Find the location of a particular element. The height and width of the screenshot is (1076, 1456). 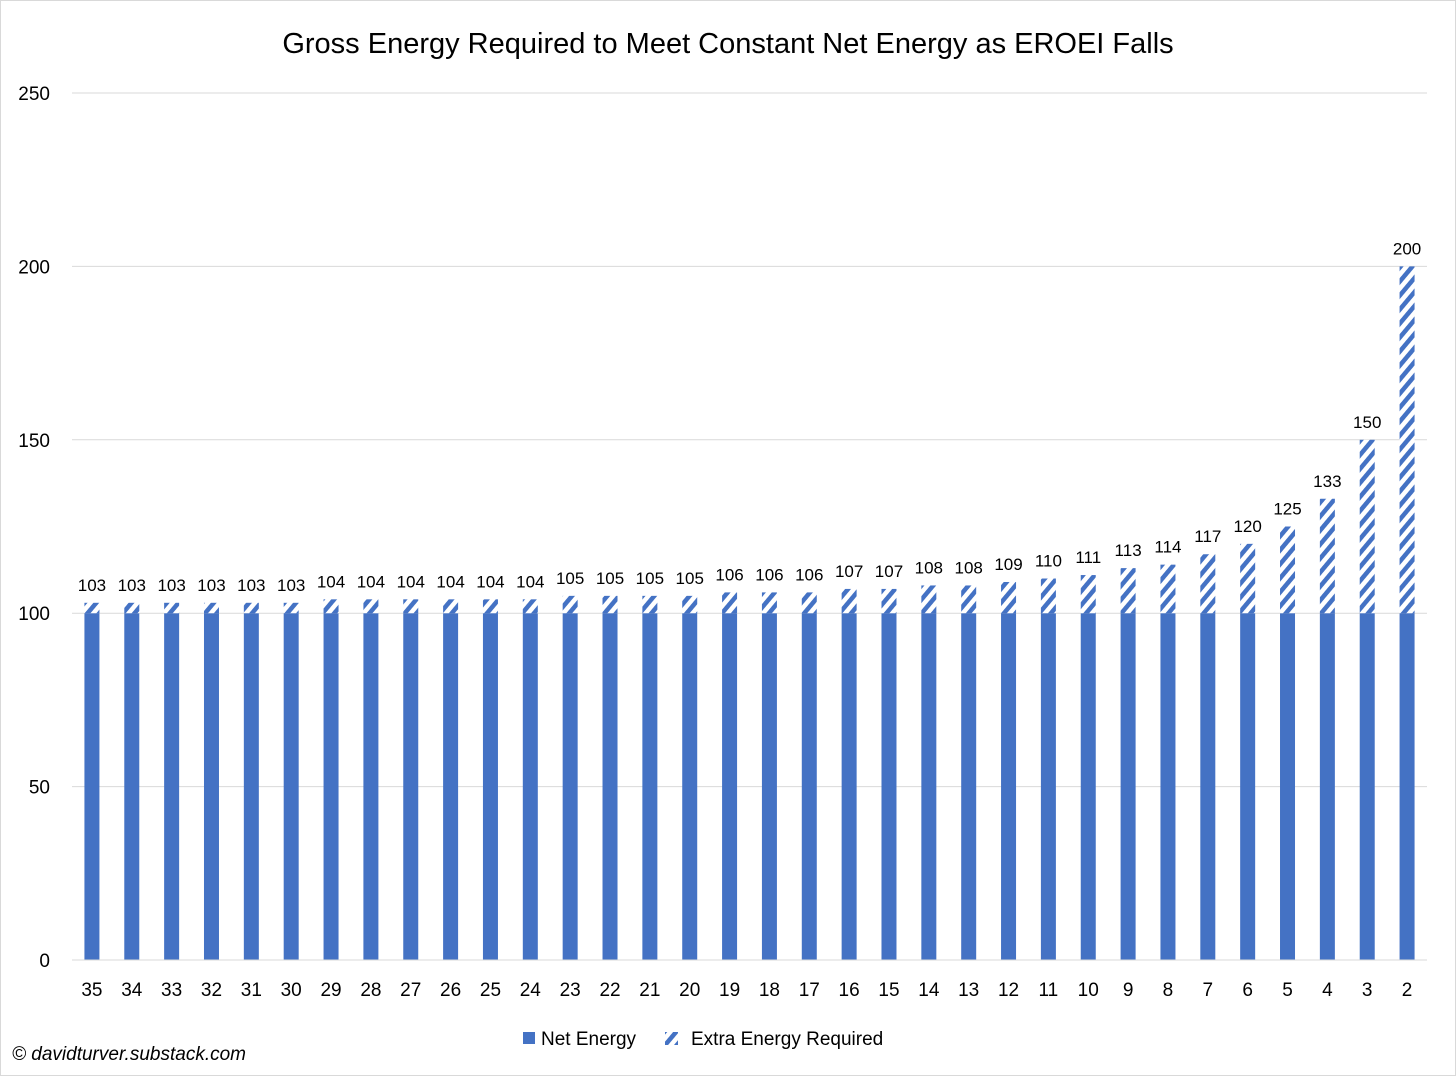

y-tick-label: 0 is located at coordinates (44, 961).